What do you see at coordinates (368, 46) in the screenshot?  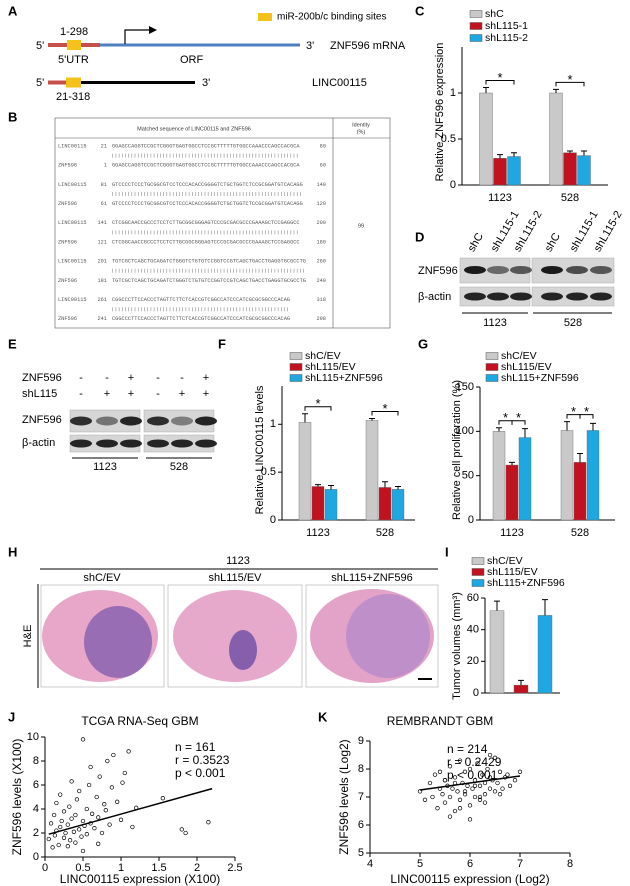 I see `gene-label: ZNF596 mRNA` at bounding box center [368, 46].